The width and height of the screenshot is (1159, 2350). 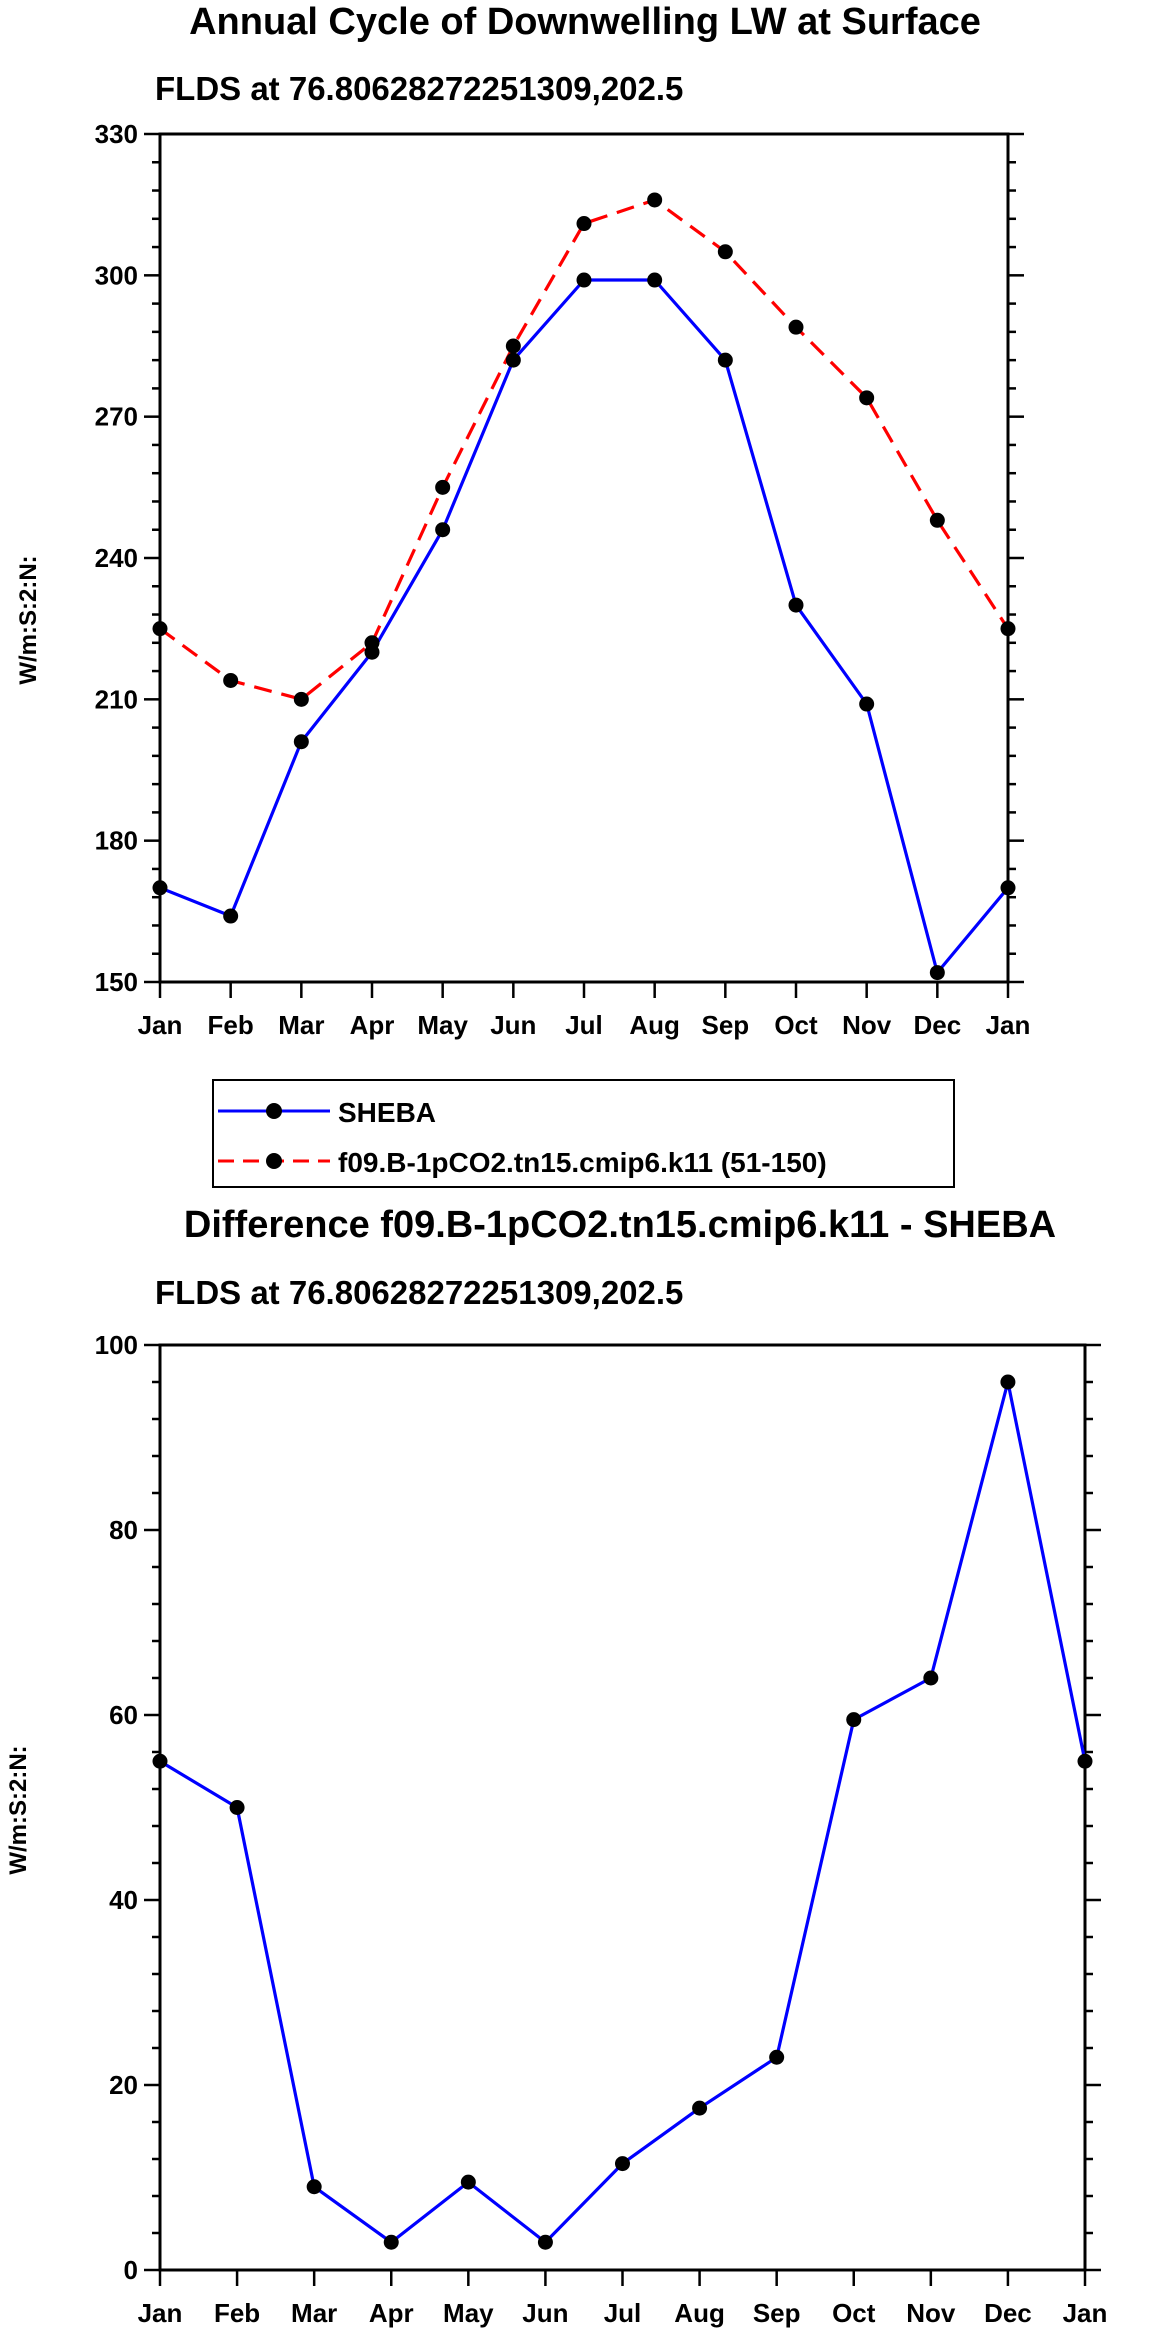 What do you see at coordinates (387, 1112) in the screenshot?
I see `legend-label-sheba: SHEBA` at bounding box center [387, 1112].